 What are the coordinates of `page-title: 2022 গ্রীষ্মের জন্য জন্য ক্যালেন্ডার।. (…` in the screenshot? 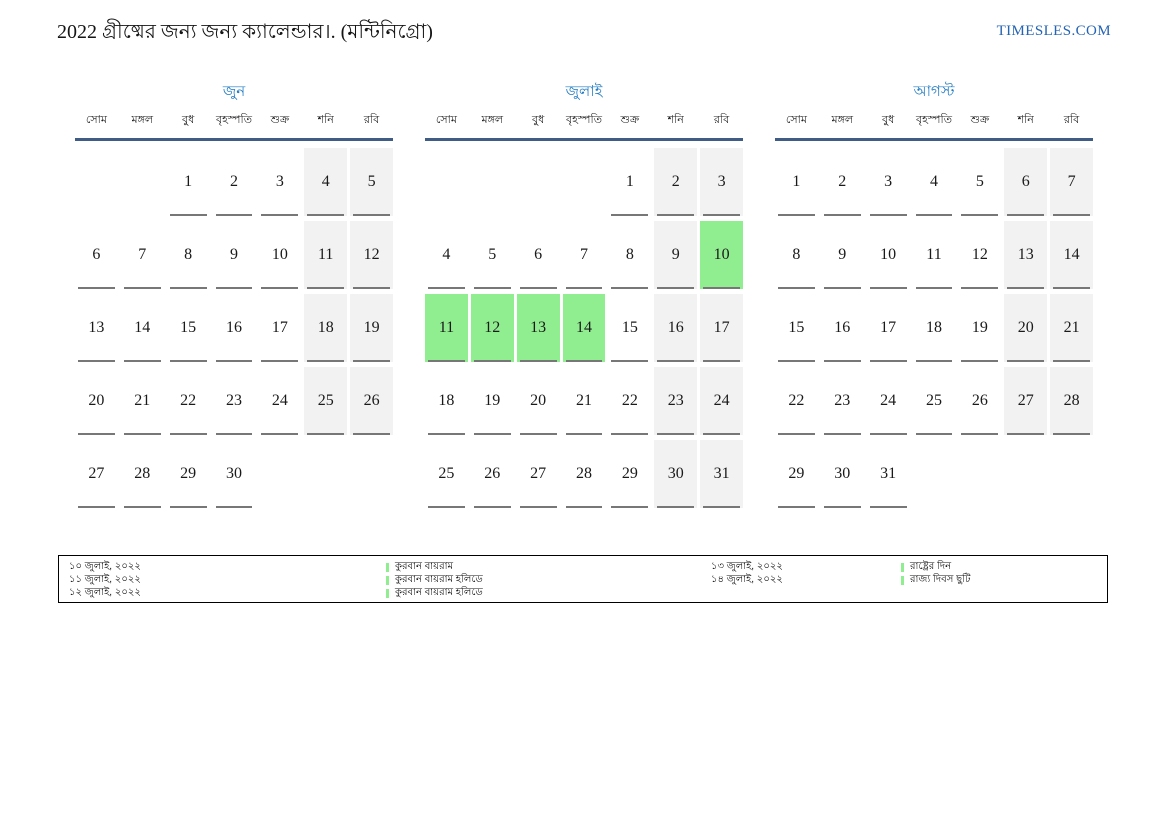 It's located at (245, 32).